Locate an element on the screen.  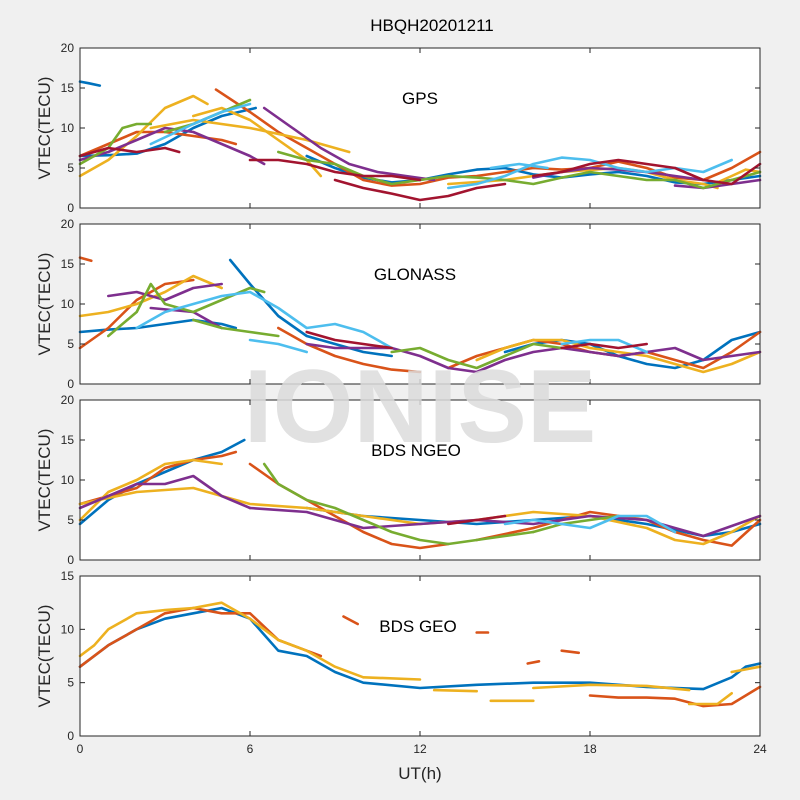
figure-title: HBQH20201211 is located at coordinates (432, 25).